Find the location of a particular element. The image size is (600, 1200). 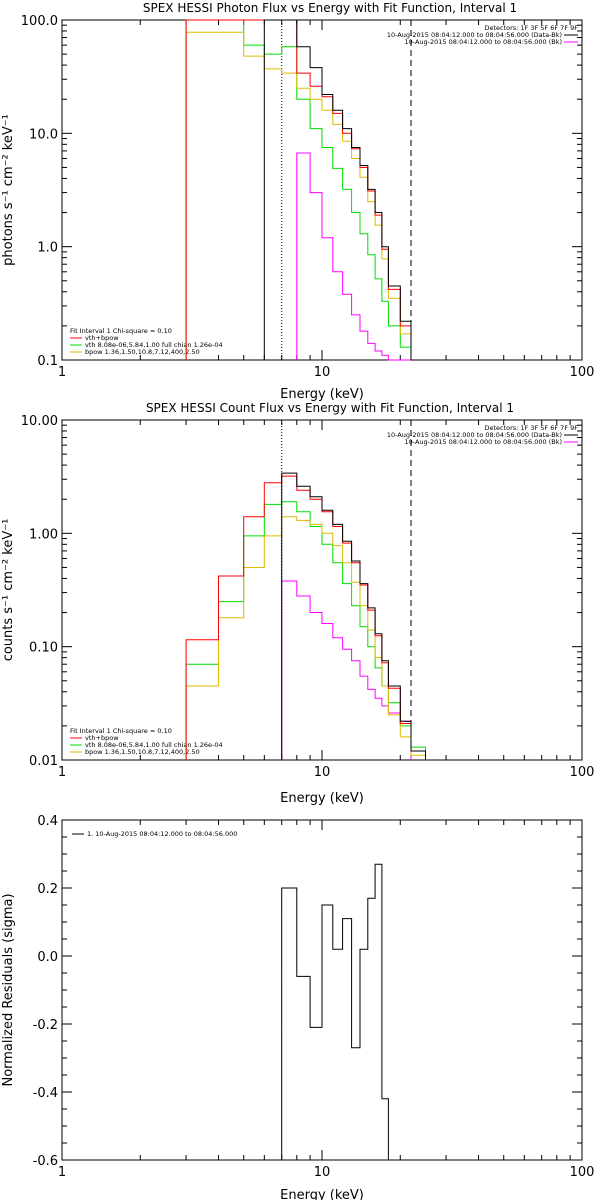

y-tick-label: 1.0 is located at coordinates (47, 248).